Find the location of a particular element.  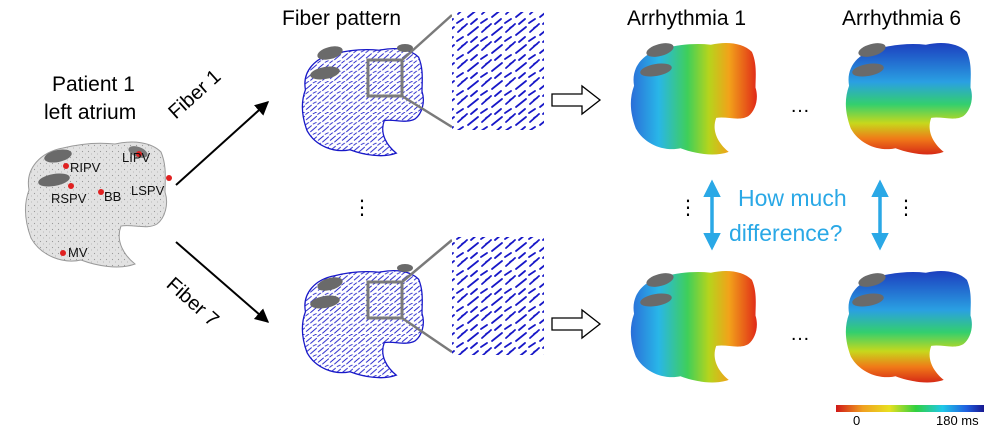

dot-mv is located at coordinates (63, 253).